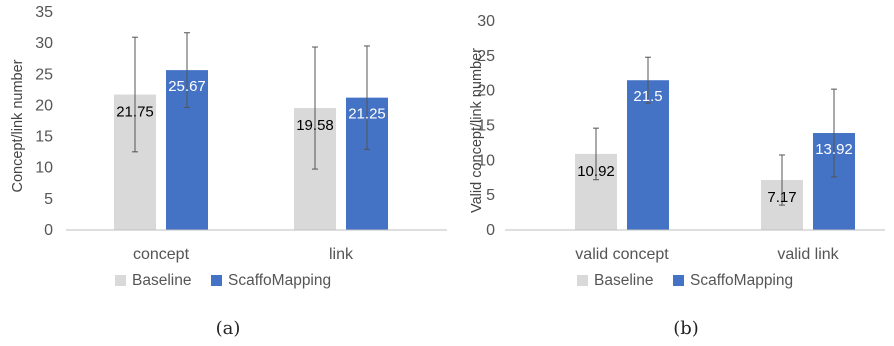  I want to click on figure-caption: (b), so click(686, 328).